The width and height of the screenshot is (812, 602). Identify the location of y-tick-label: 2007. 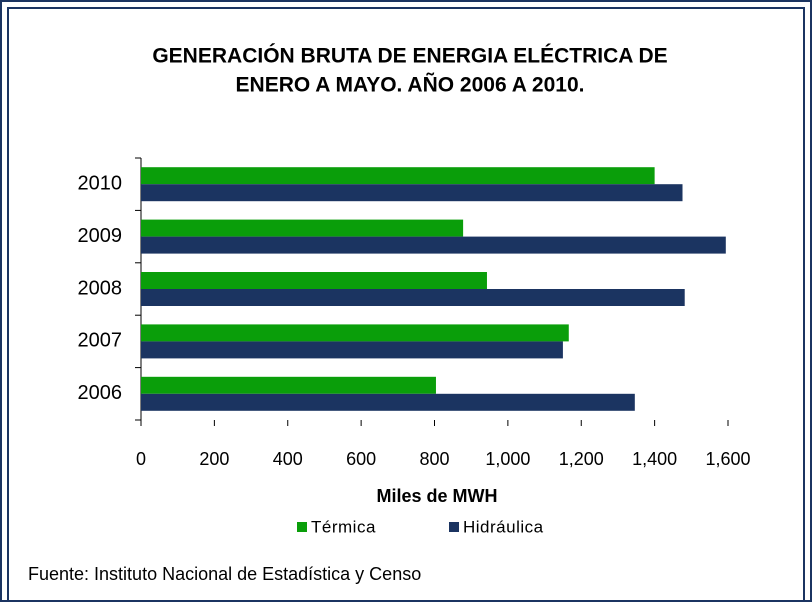
(100, 341).